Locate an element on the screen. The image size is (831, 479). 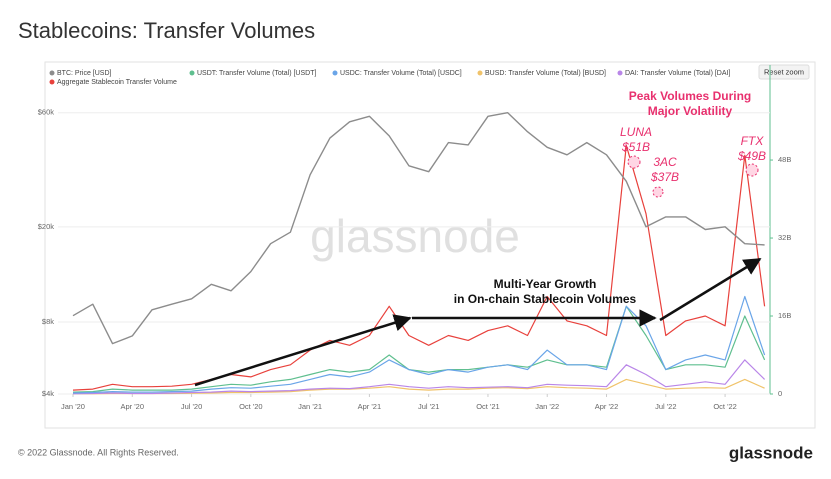
annotation: Major Volatility is located at coordinates (690, 111).